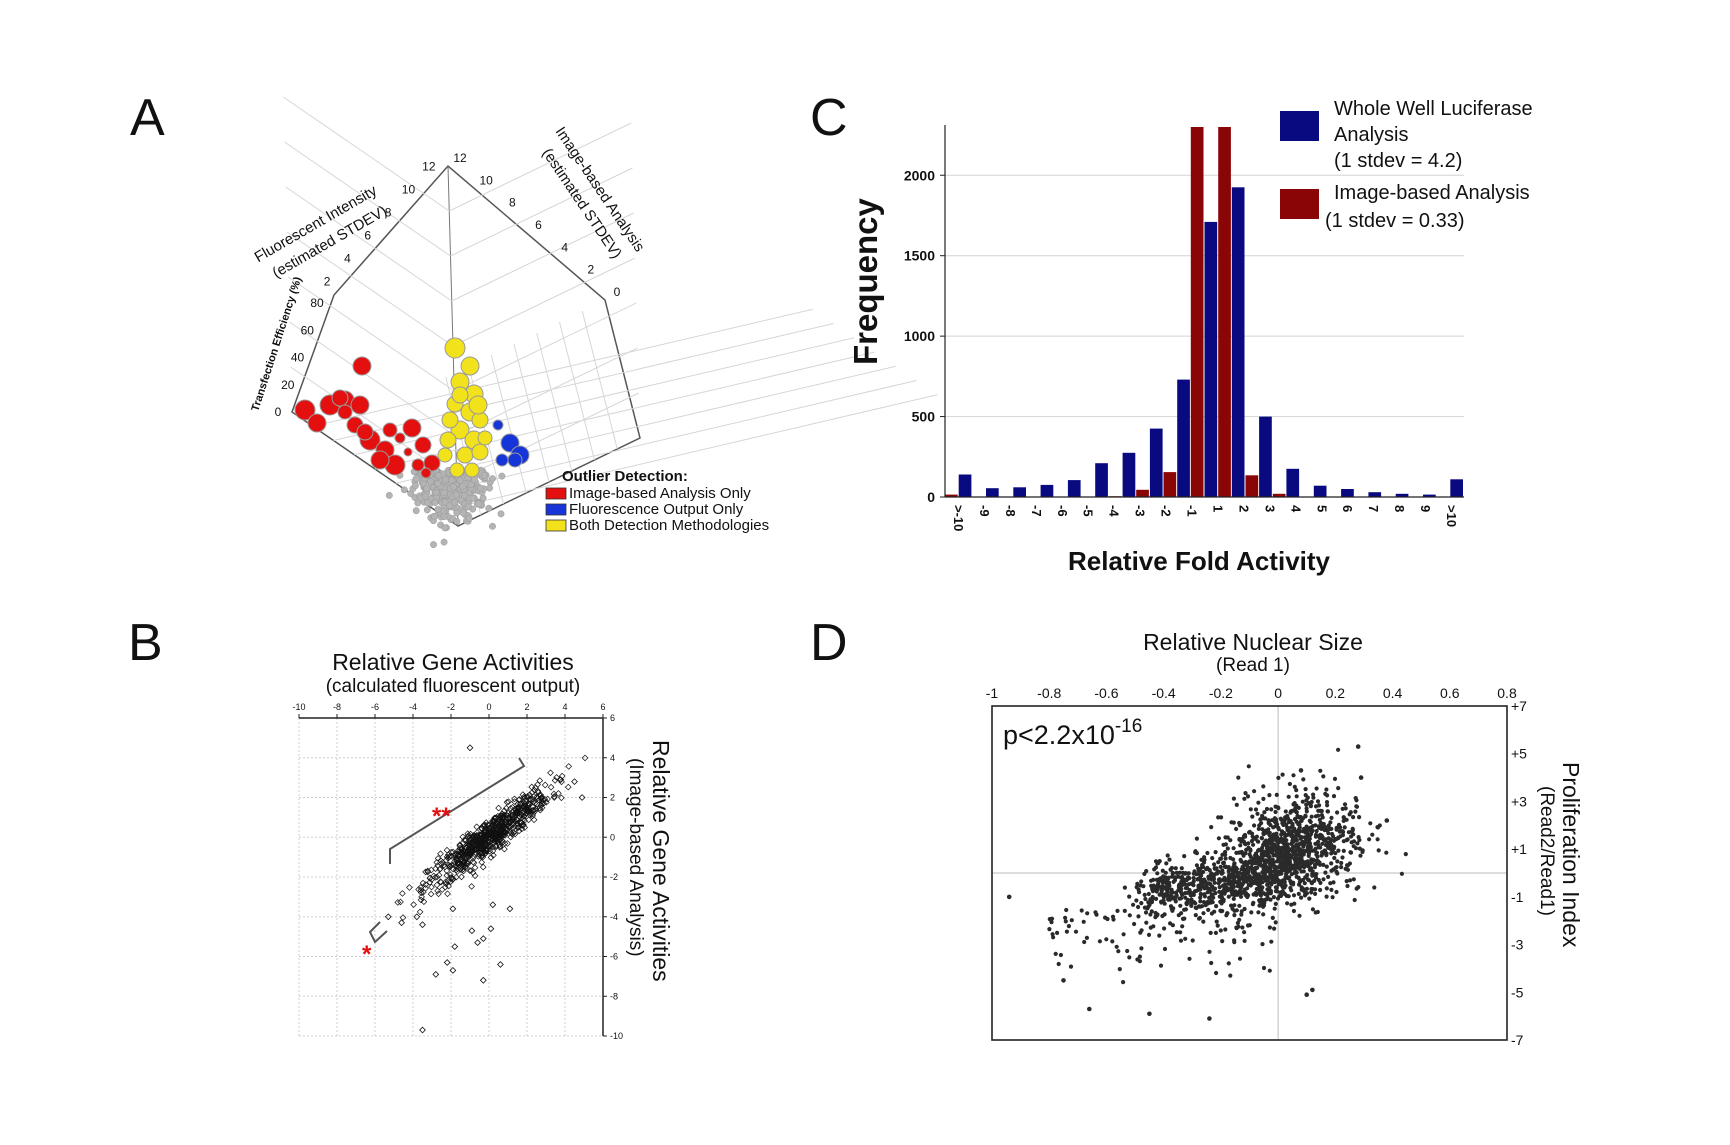 The width and height of the screenshot is (1730, 1145). I want to click on panel-d-outliers, so click(1198, 882).